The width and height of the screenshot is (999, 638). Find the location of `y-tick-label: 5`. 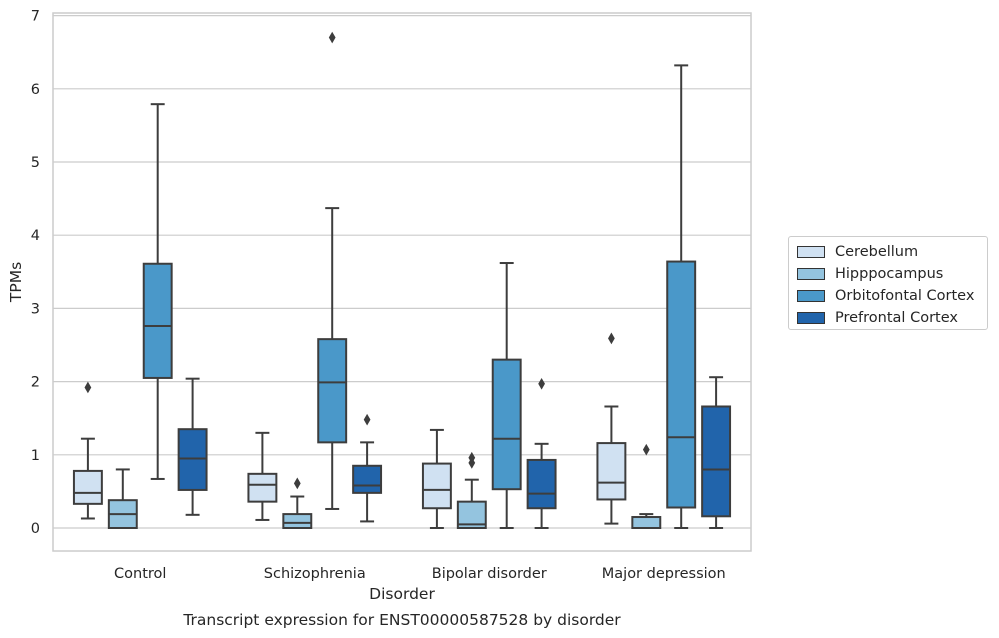

y-tick-label: 5 is located at coordinates (35, 163).